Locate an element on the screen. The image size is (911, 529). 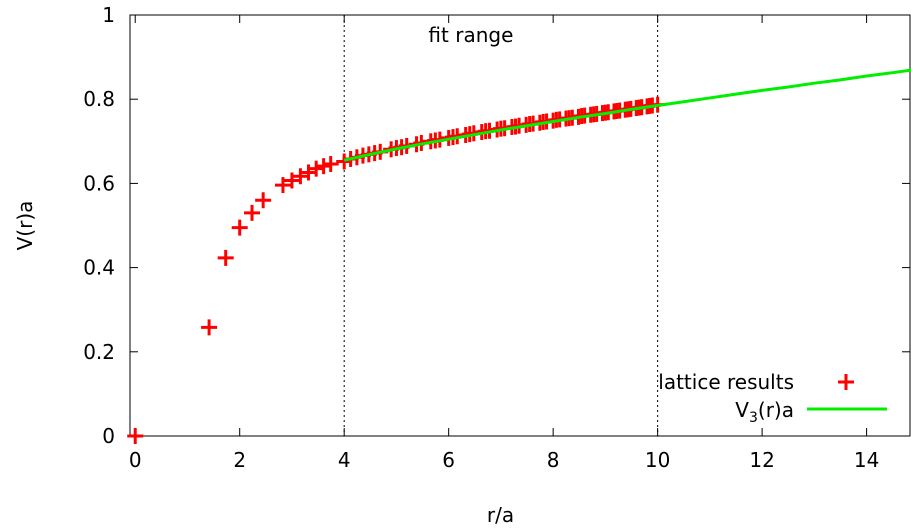
legend-marker-lattice is located at coordinates (846, 382).